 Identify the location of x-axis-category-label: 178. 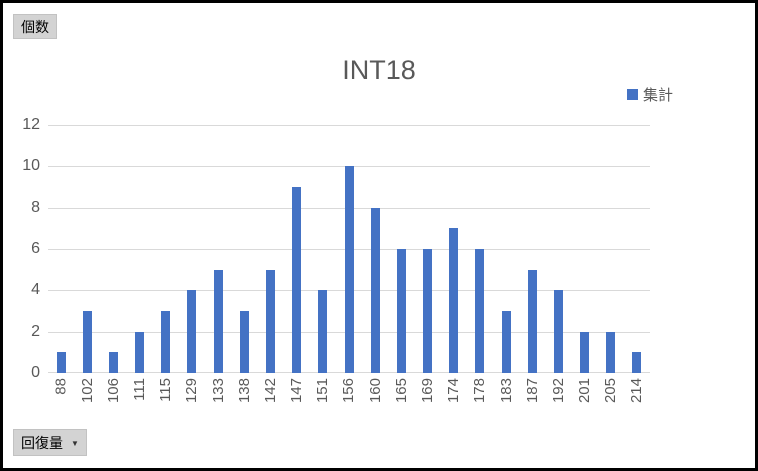
(480, 391).